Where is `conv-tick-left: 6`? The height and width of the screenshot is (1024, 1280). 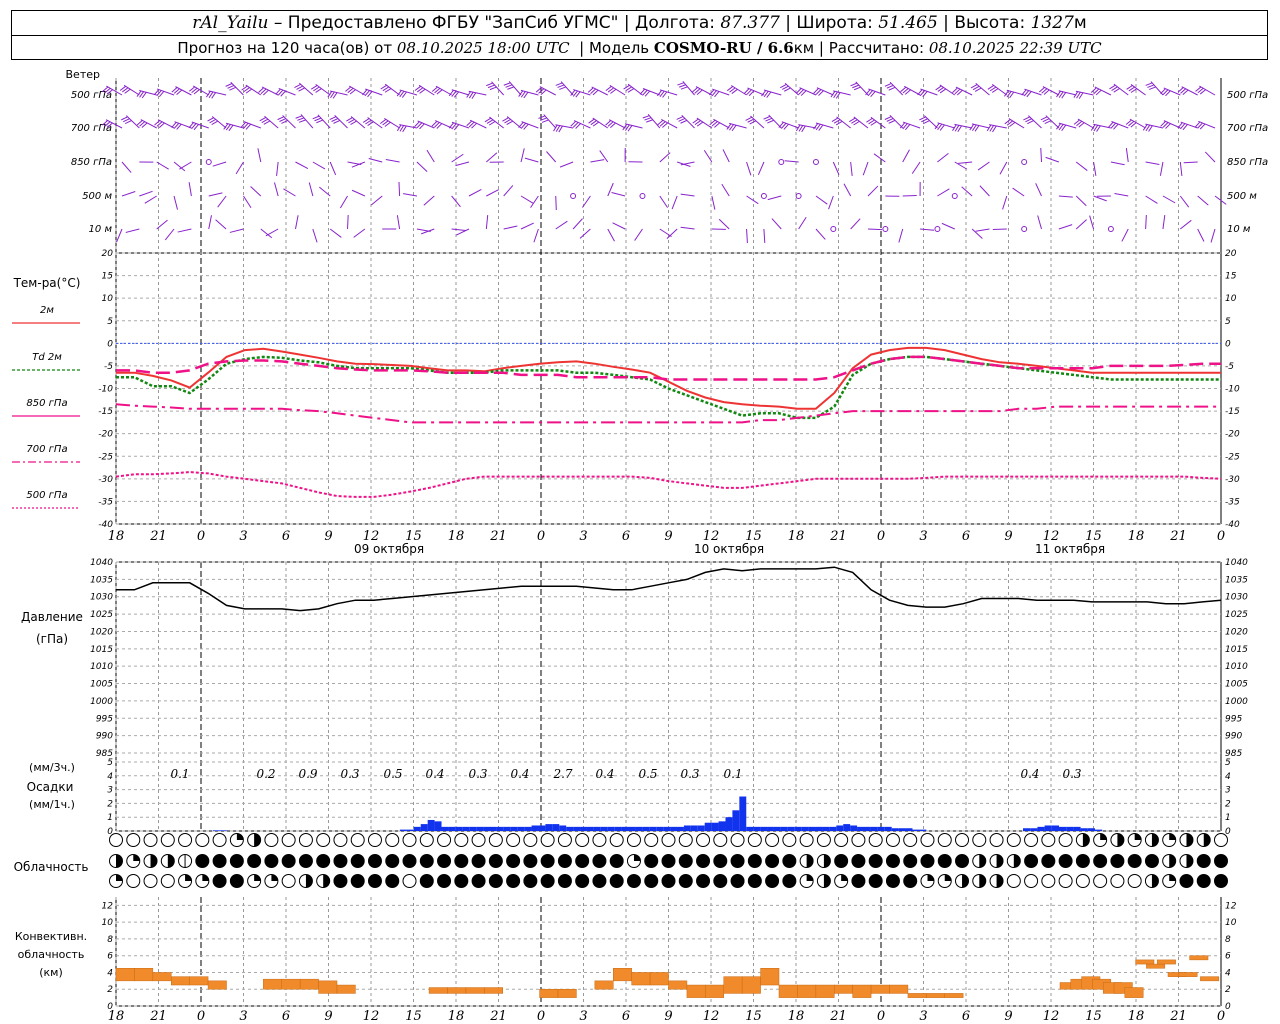 conv-tick-left: 6 is located at coordinates (110, 957).